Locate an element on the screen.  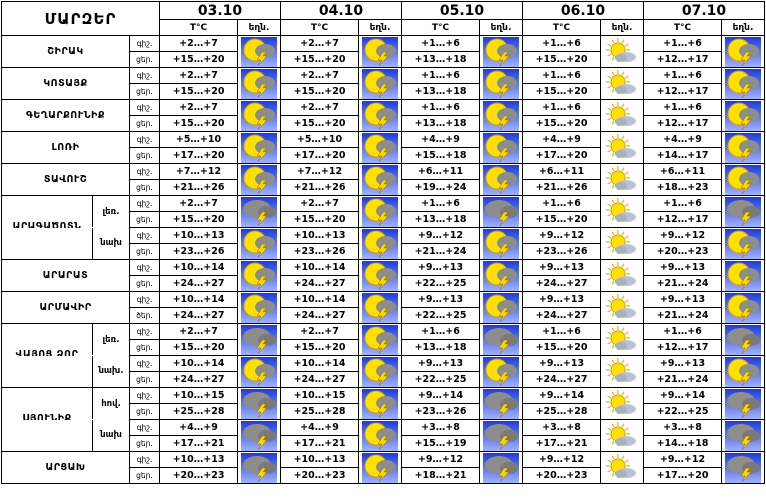
day-temperature: +13…+18 is located at coordinates (440, 347).